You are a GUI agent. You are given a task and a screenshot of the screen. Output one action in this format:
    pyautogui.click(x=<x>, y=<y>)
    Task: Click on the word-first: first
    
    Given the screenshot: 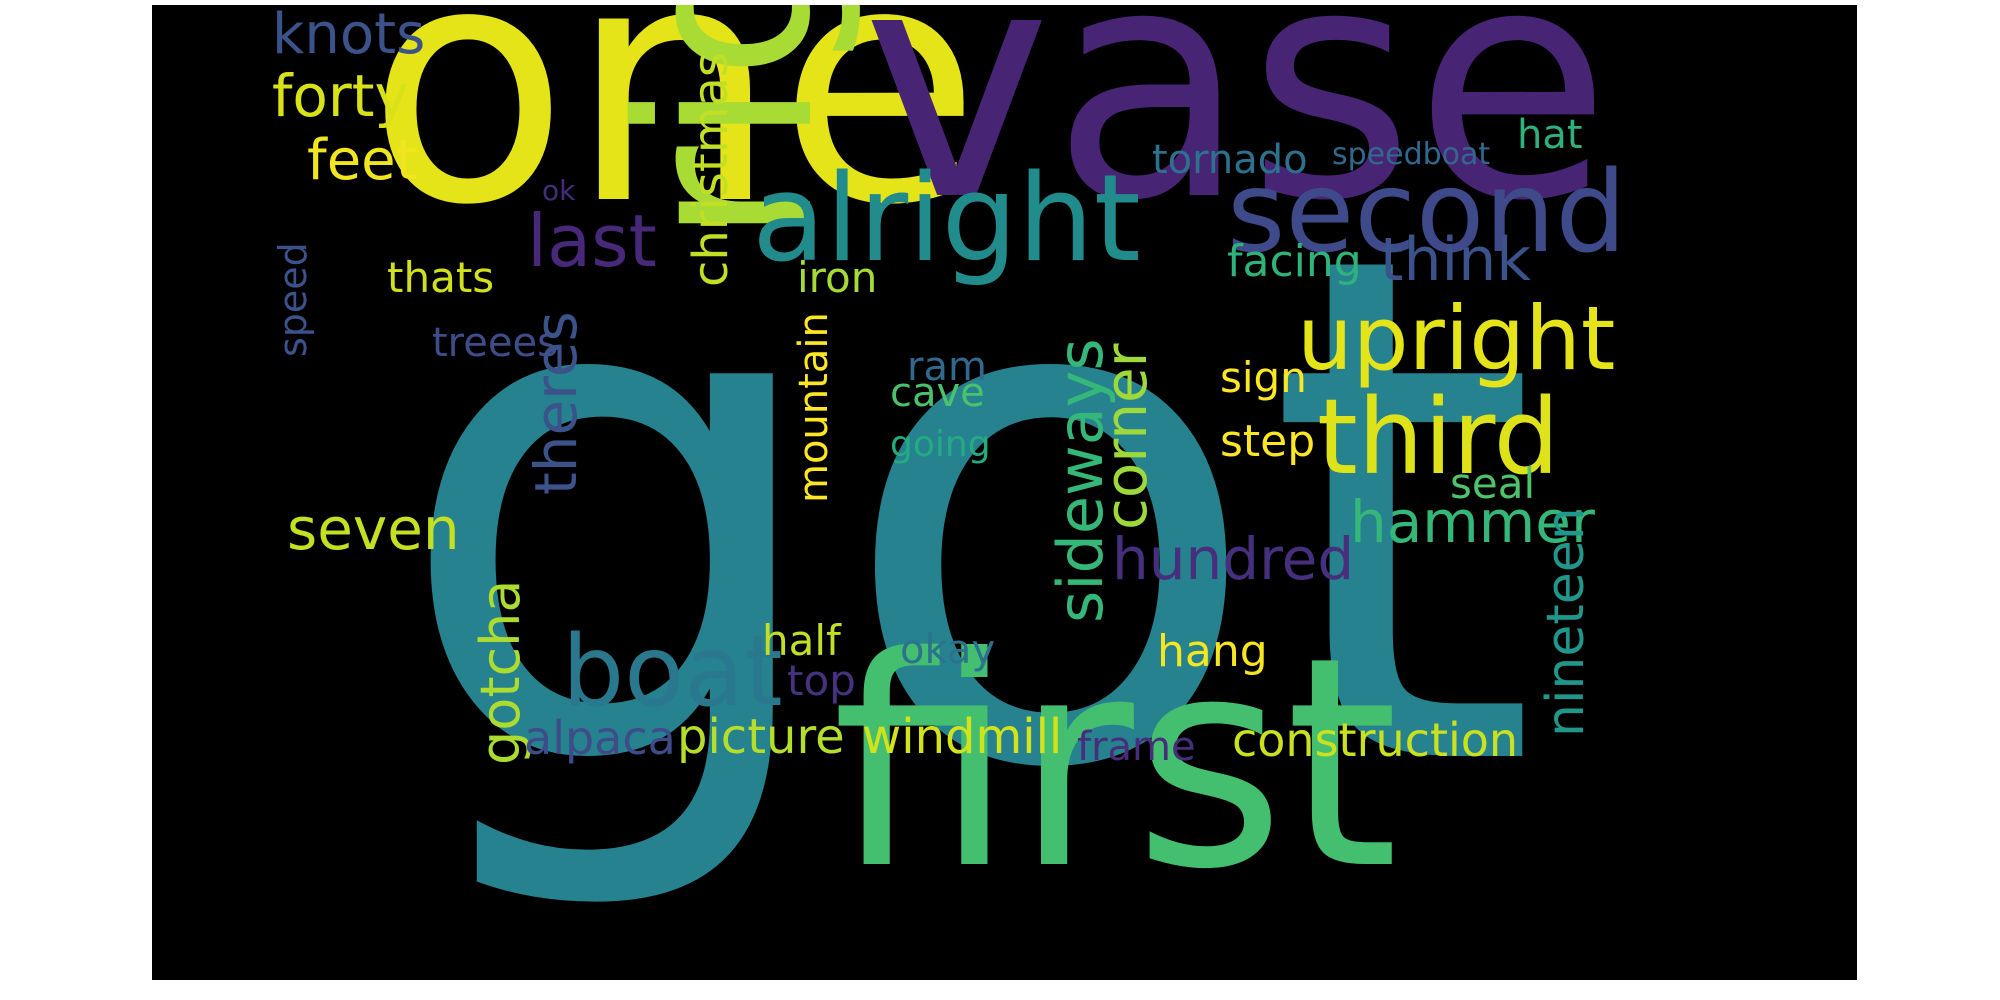 What is the action you would take?
    pyautogui.click(x=1115, y=764)
    